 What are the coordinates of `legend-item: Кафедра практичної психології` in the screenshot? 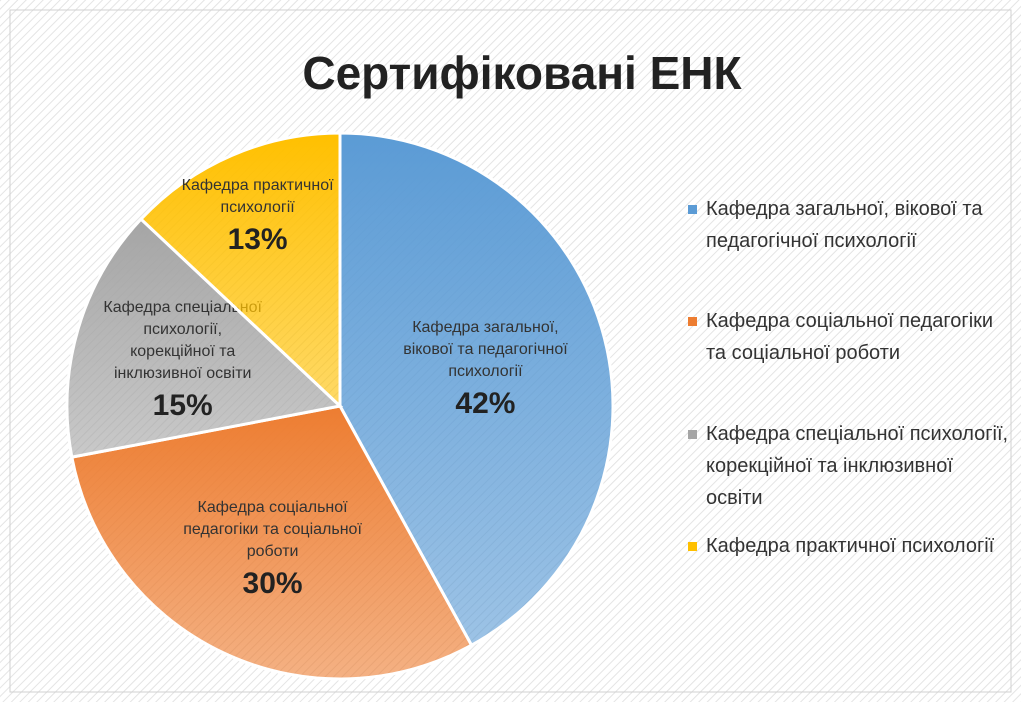 It's located at (850, 546).